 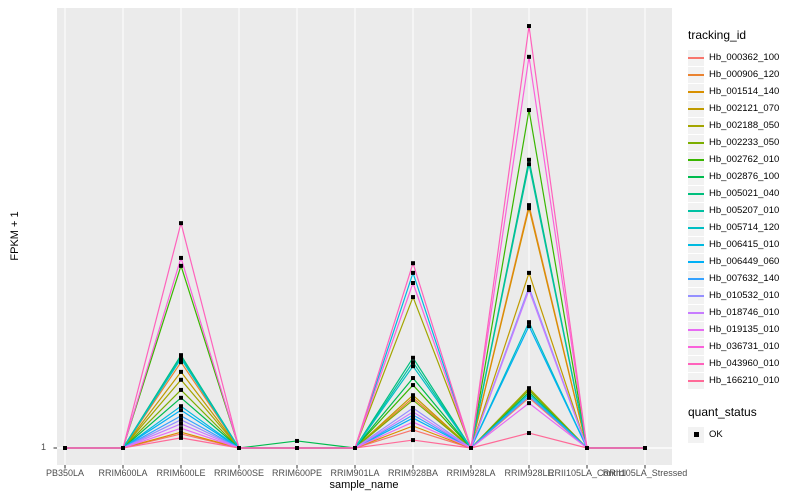 What do you see at coordinates (744, 125) in the screenshot?
I see `legend-entry-label: Hb_002188_050` at bounding box center [744, 125].